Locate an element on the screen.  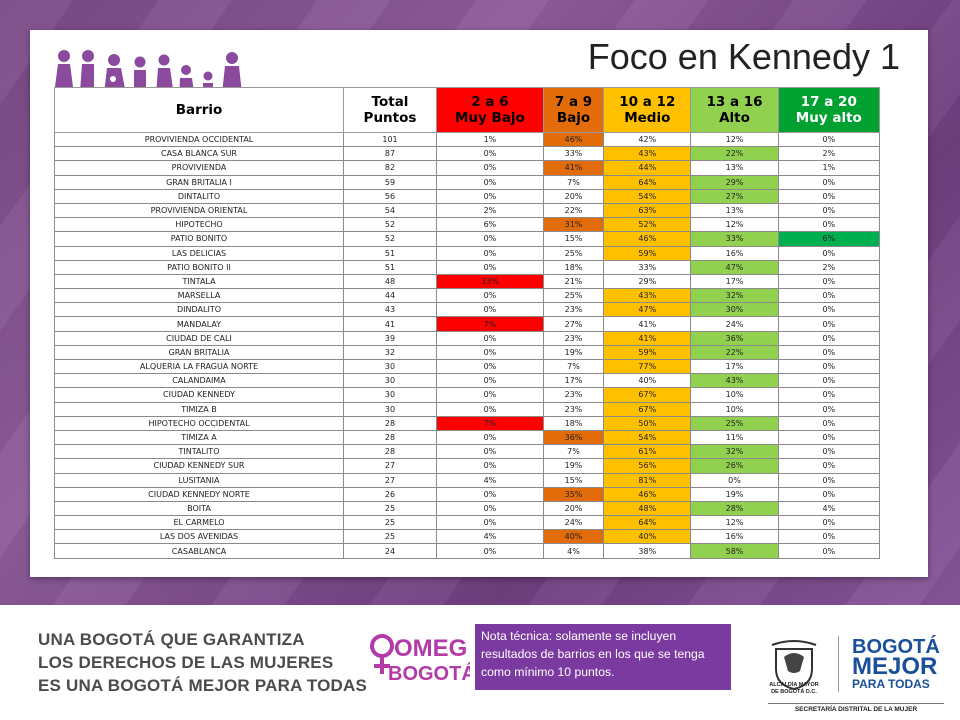
table-row: PROVIVIENDA ORIENTAL 54 2% 22% 63% 13% 0% is located at coordinates (467, 210).